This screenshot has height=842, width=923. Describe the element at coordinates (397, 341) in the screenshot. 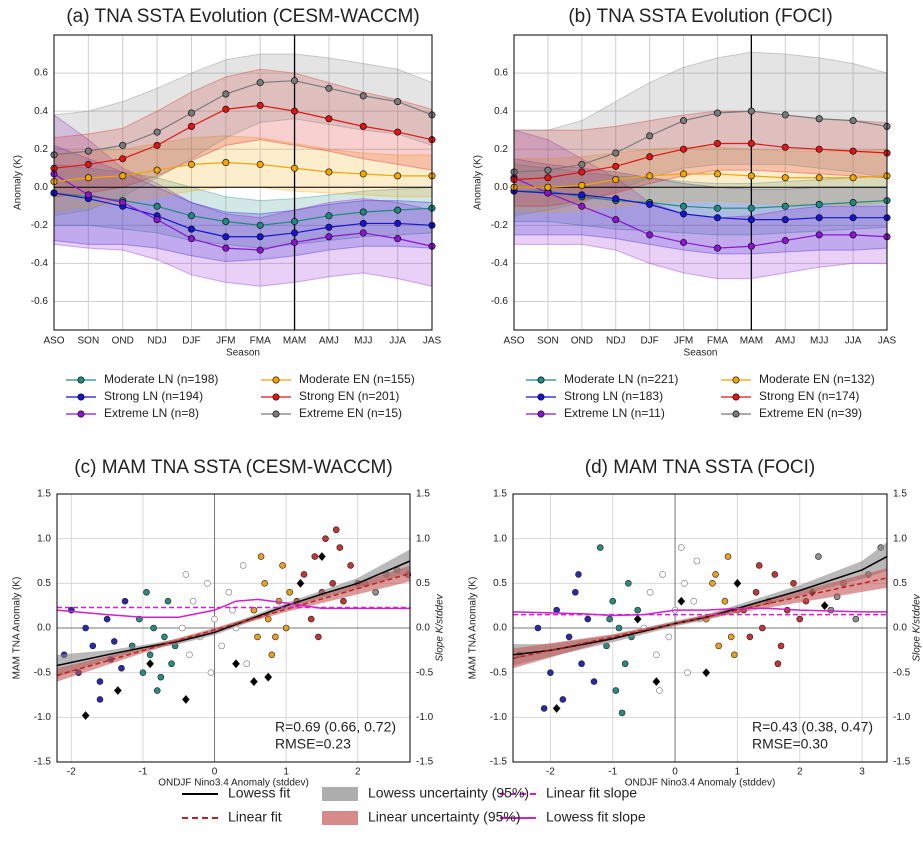

I see `x-tick-label: JJA` at that location.